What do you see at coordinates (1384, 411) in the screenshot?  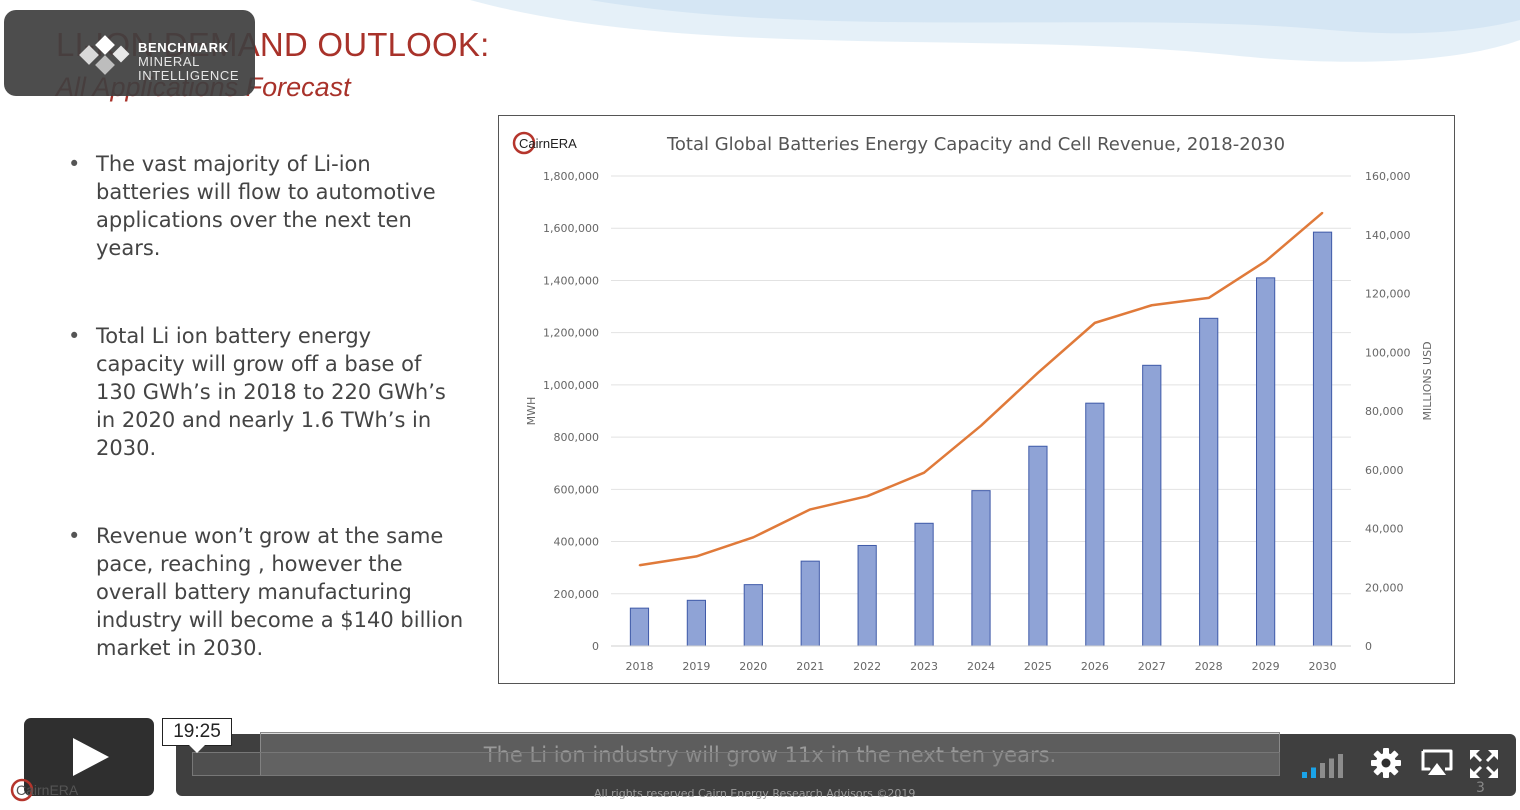 I see `y-tick-label-right: 80,000` at bounding box center [1384, 411].